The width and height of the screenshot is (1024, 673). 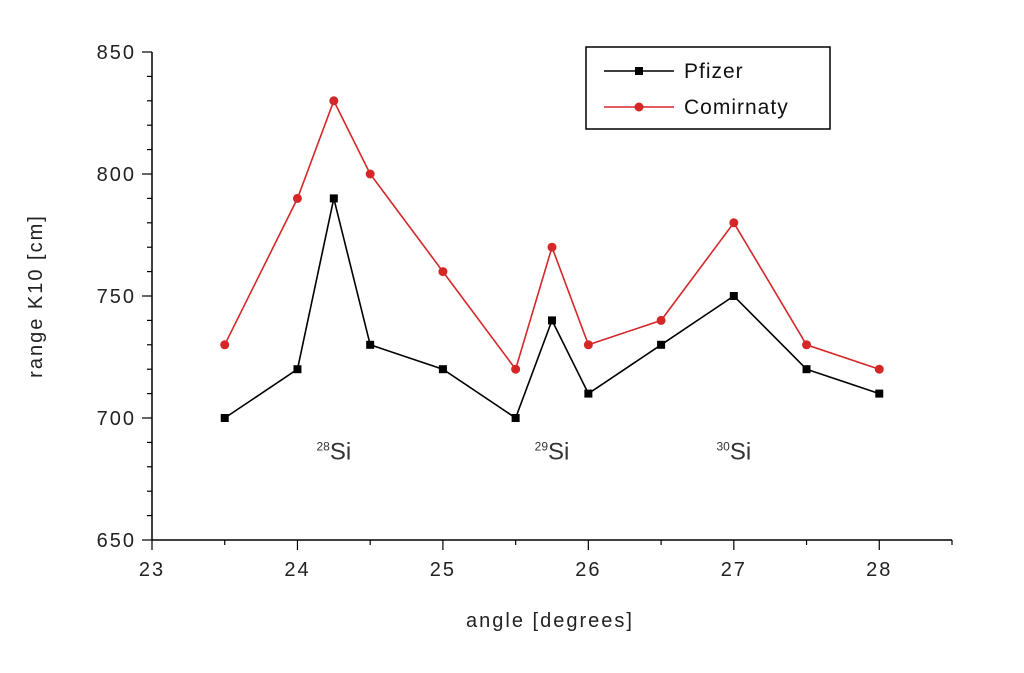 I want to click on x-tick-label: 27, so click(x=734, y=570).